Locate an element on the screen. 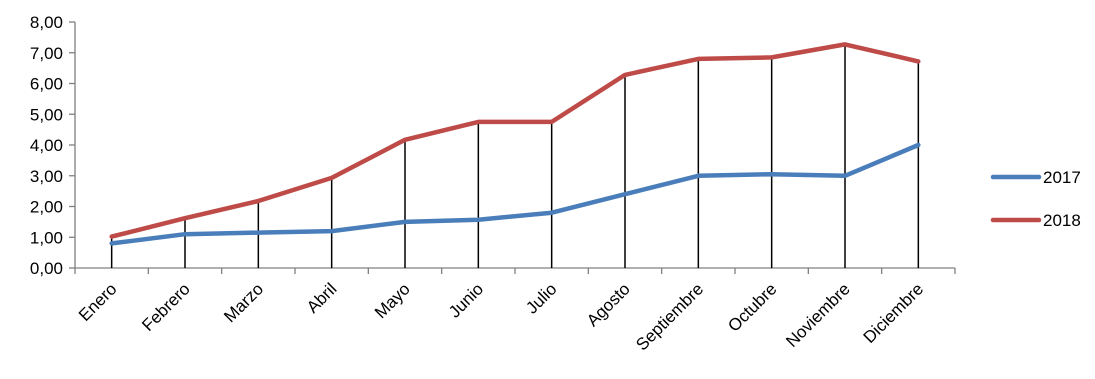  x-tick-label: Junio is located at coordinates (466, 300).